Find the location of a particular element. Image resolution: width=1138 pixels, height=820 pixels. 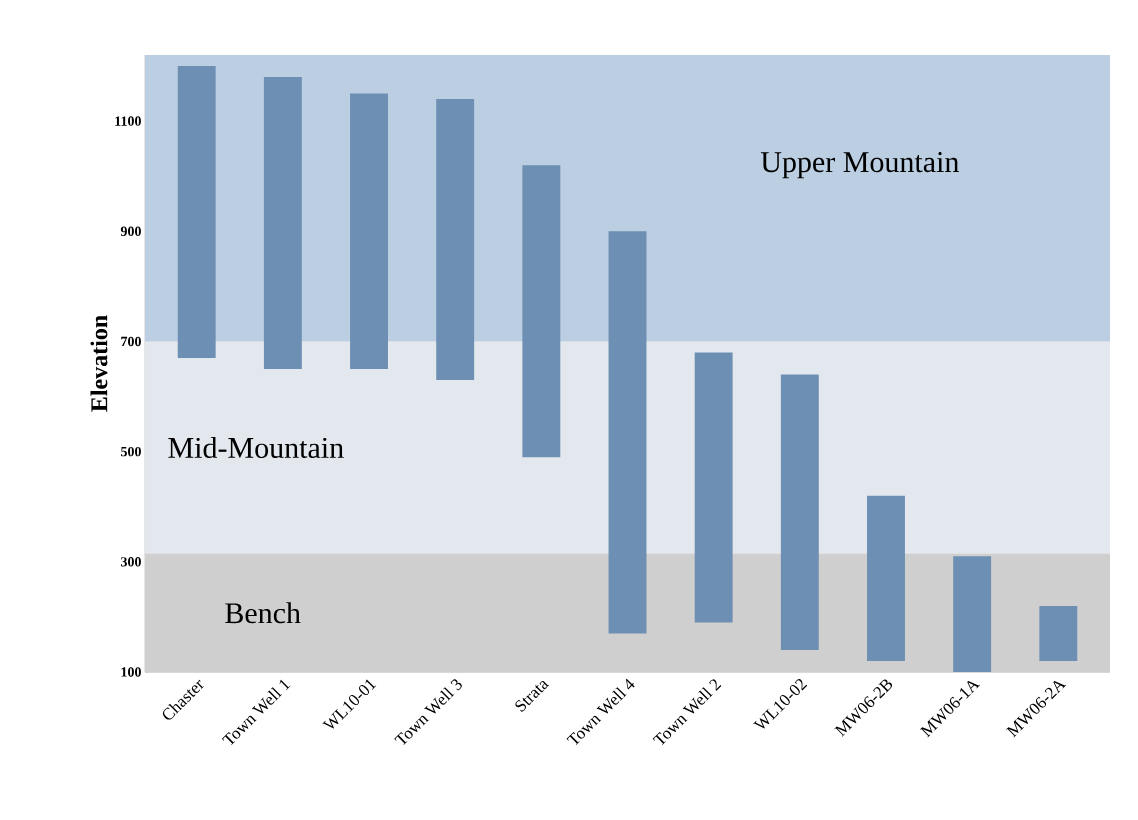

y-tick-label: 1100 is located at coordinates (128, 121).